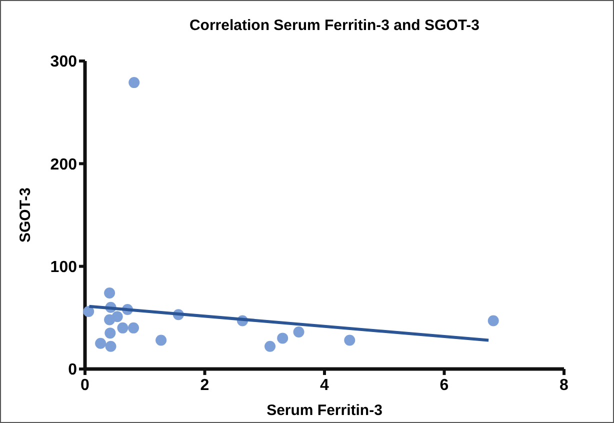 This screenshot has width=614, height=423. I want to click on x-tick-label: 4, so click(325, 385).